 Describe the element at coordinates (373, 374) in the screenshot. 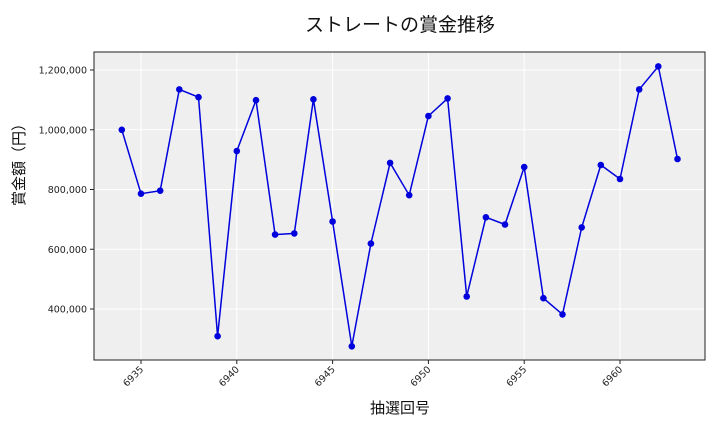

I see `x-axis-ticks: 6935 6940 6945 6950 6955 6960` at that location.